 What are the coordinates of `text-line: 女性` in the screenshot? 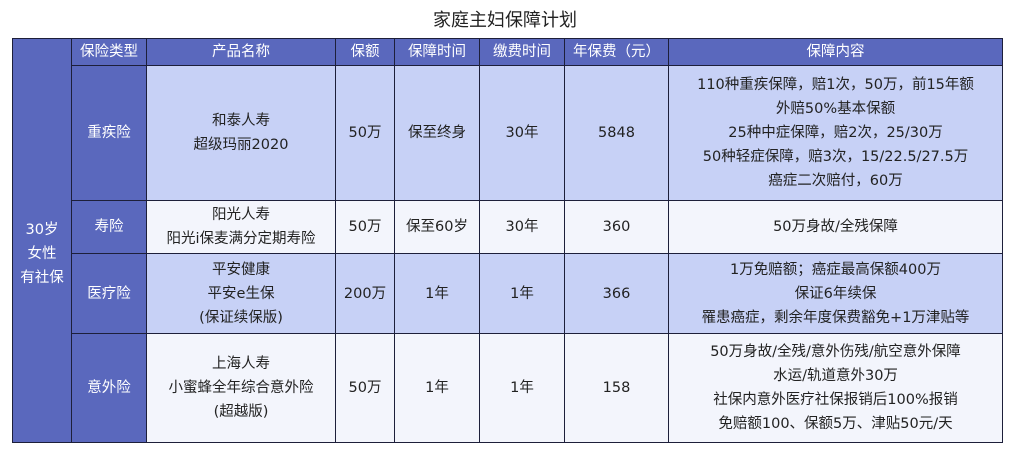 It's located at (42, 253).